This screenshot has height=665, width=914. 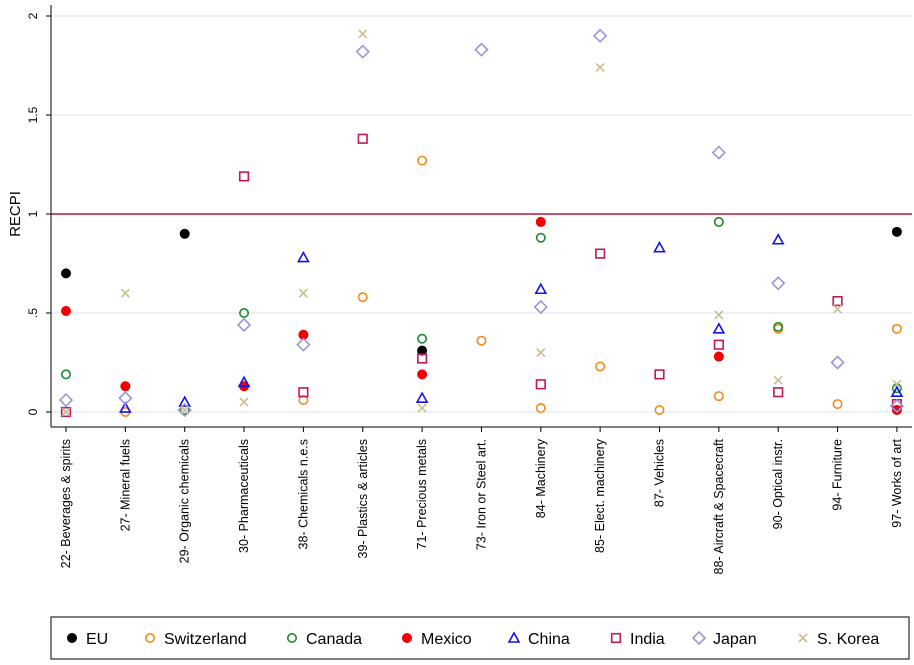 What do you see at coordinates (303, 494) in the screenshot?
I see `x-tick-label-4: 38- Chemicals n.e.s` at bounding box center [303, 494].